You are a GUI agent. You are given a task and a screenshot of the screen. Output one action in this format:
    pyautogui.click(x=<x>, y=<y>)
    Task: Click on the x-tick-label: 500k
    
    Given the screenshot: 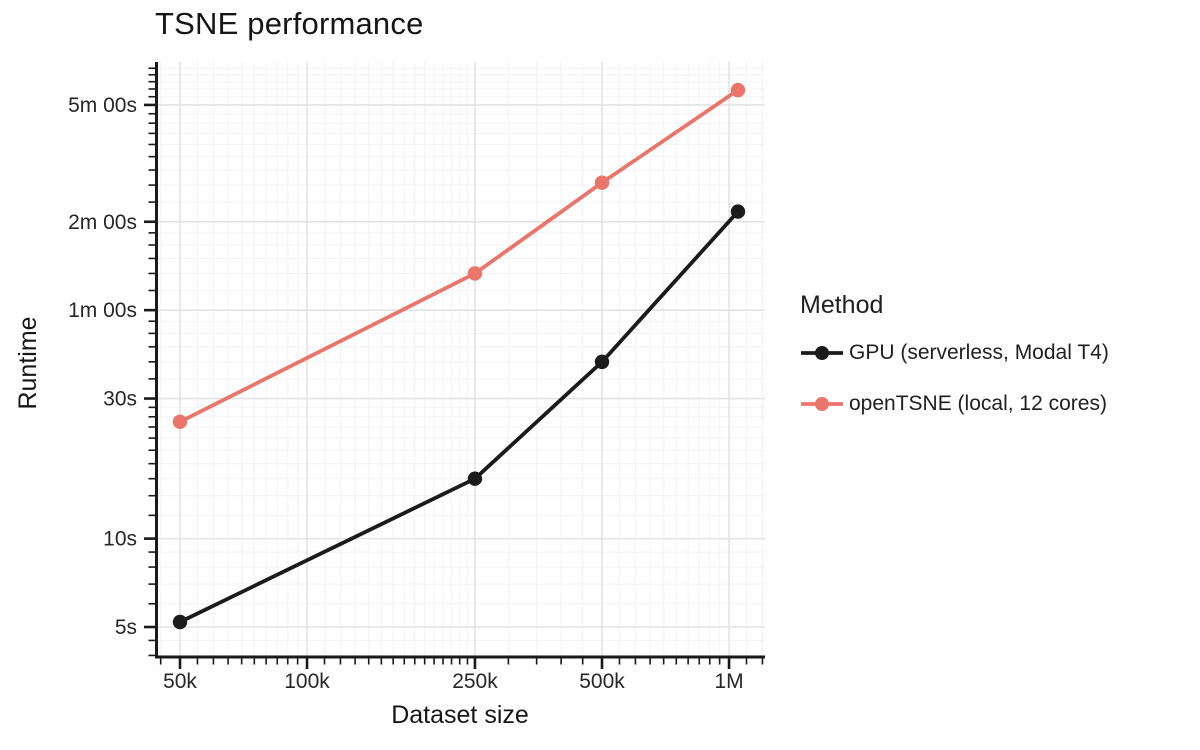 What is the action you would take?
    pyautogui.click(x=602, y=681)
    